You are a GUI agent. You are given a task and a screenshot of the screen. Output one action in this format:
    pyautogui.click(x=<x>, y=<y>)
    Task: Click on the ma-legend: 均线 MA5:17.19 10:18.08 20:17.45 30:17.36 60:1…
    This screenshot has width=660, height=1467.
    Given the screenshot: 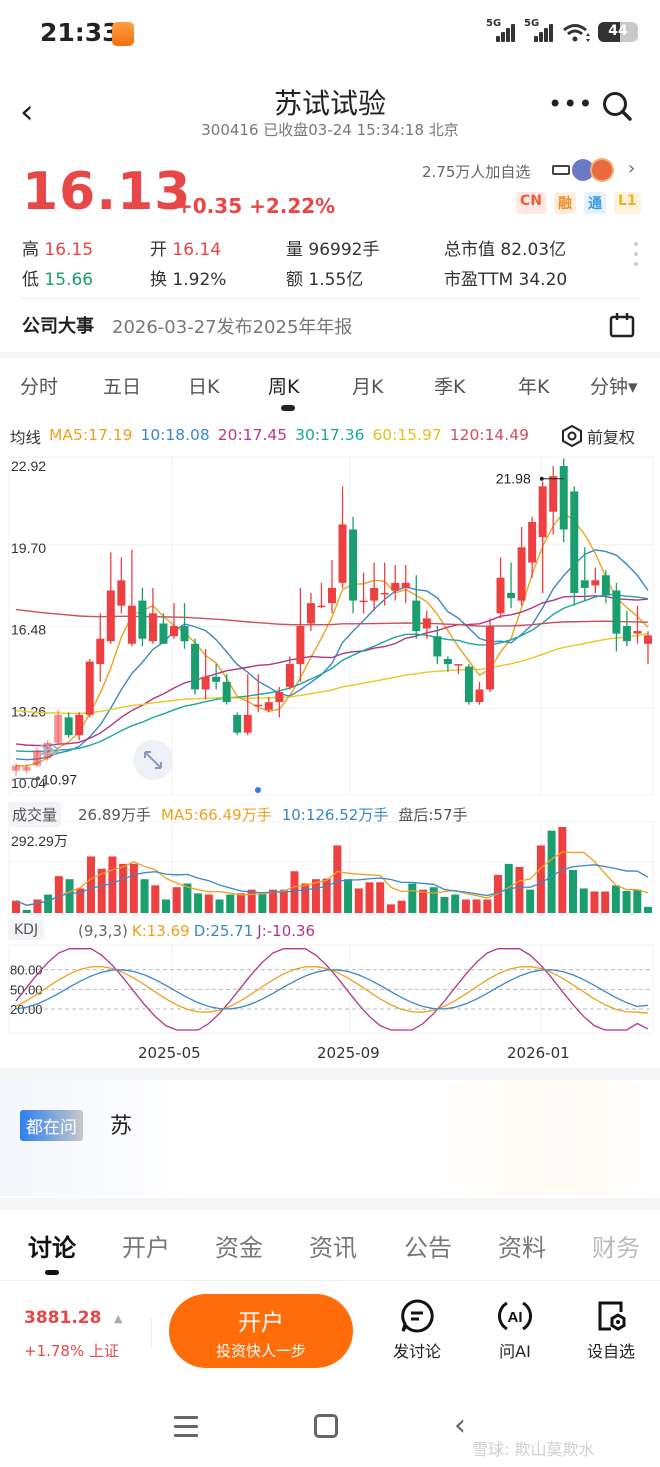 What is the action you would take?
    pyautogui.click(x=269, y=437)
    